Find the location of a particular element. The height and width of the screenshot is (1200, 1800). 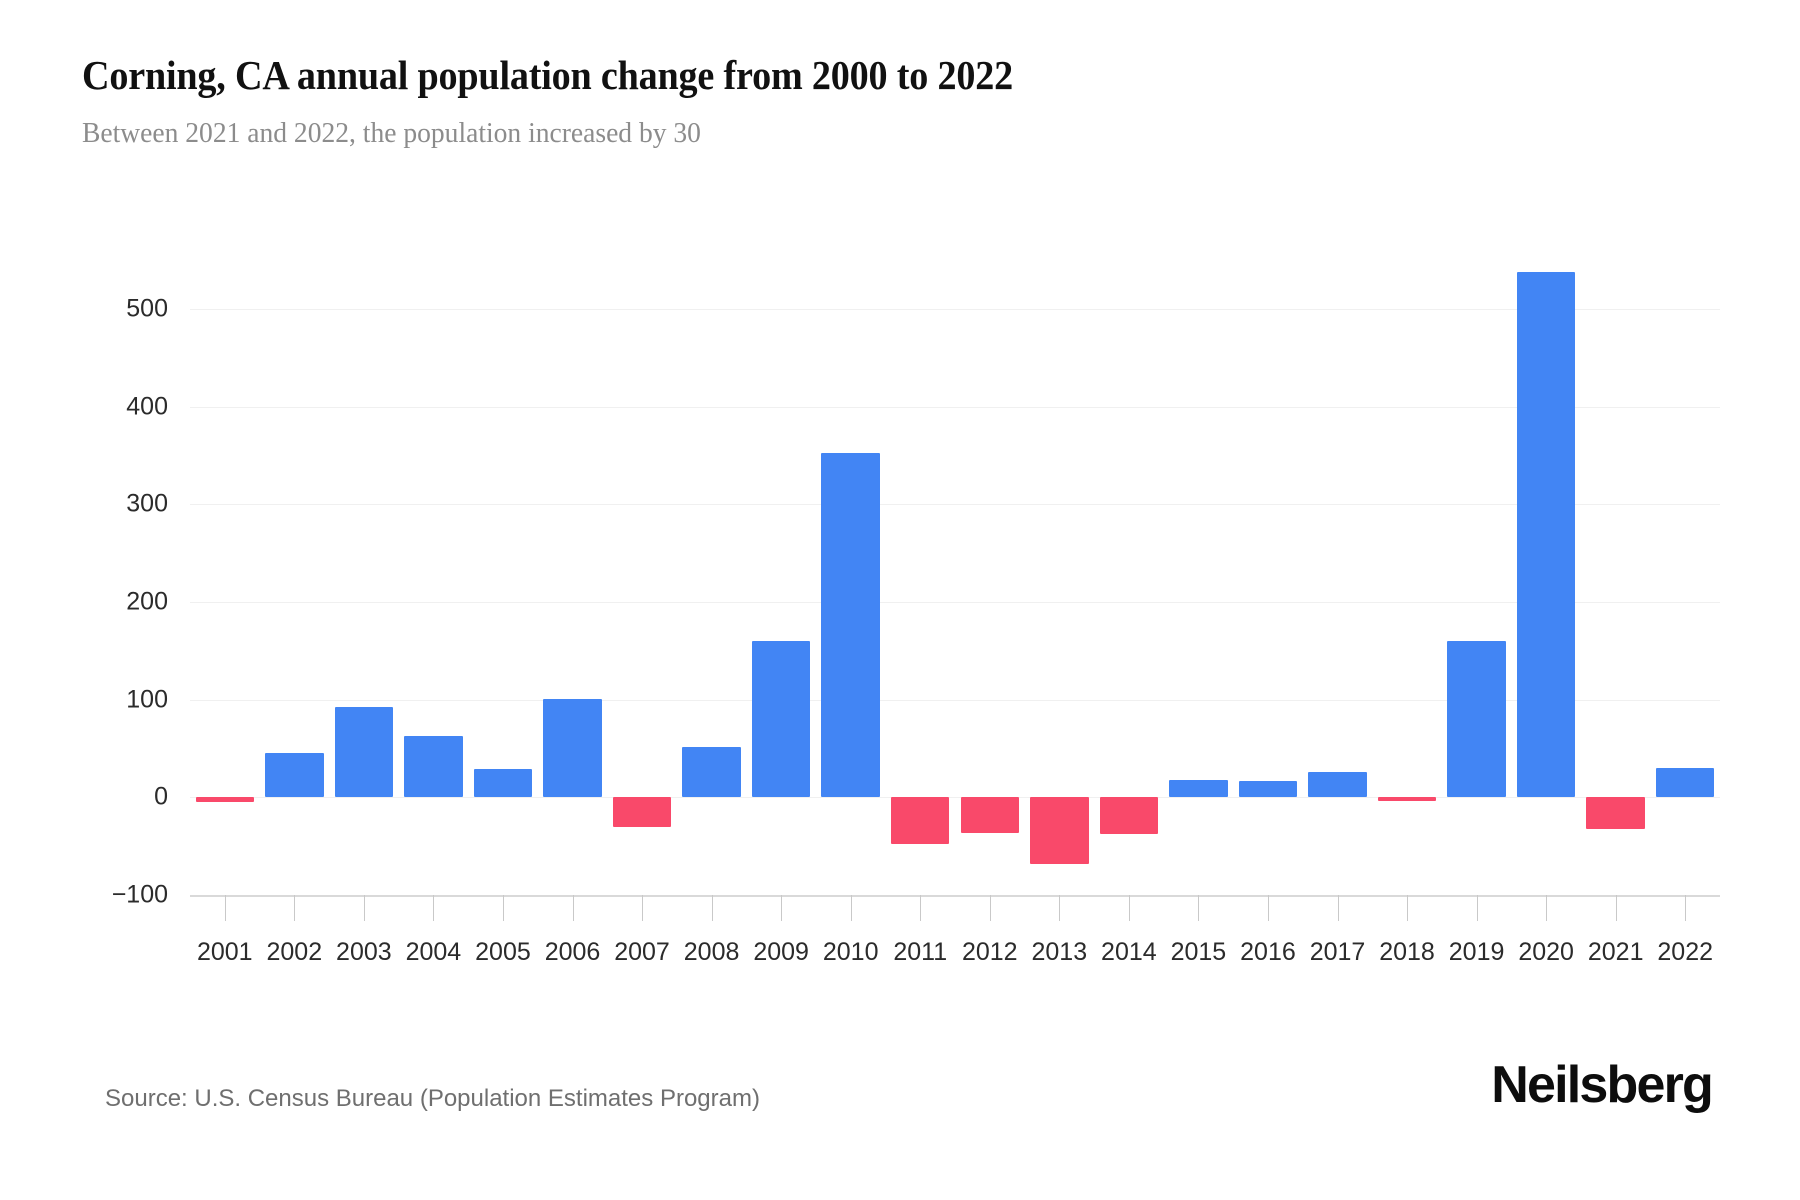

x-tick-label-2008: 2008 is located at coordinates (711, 952).